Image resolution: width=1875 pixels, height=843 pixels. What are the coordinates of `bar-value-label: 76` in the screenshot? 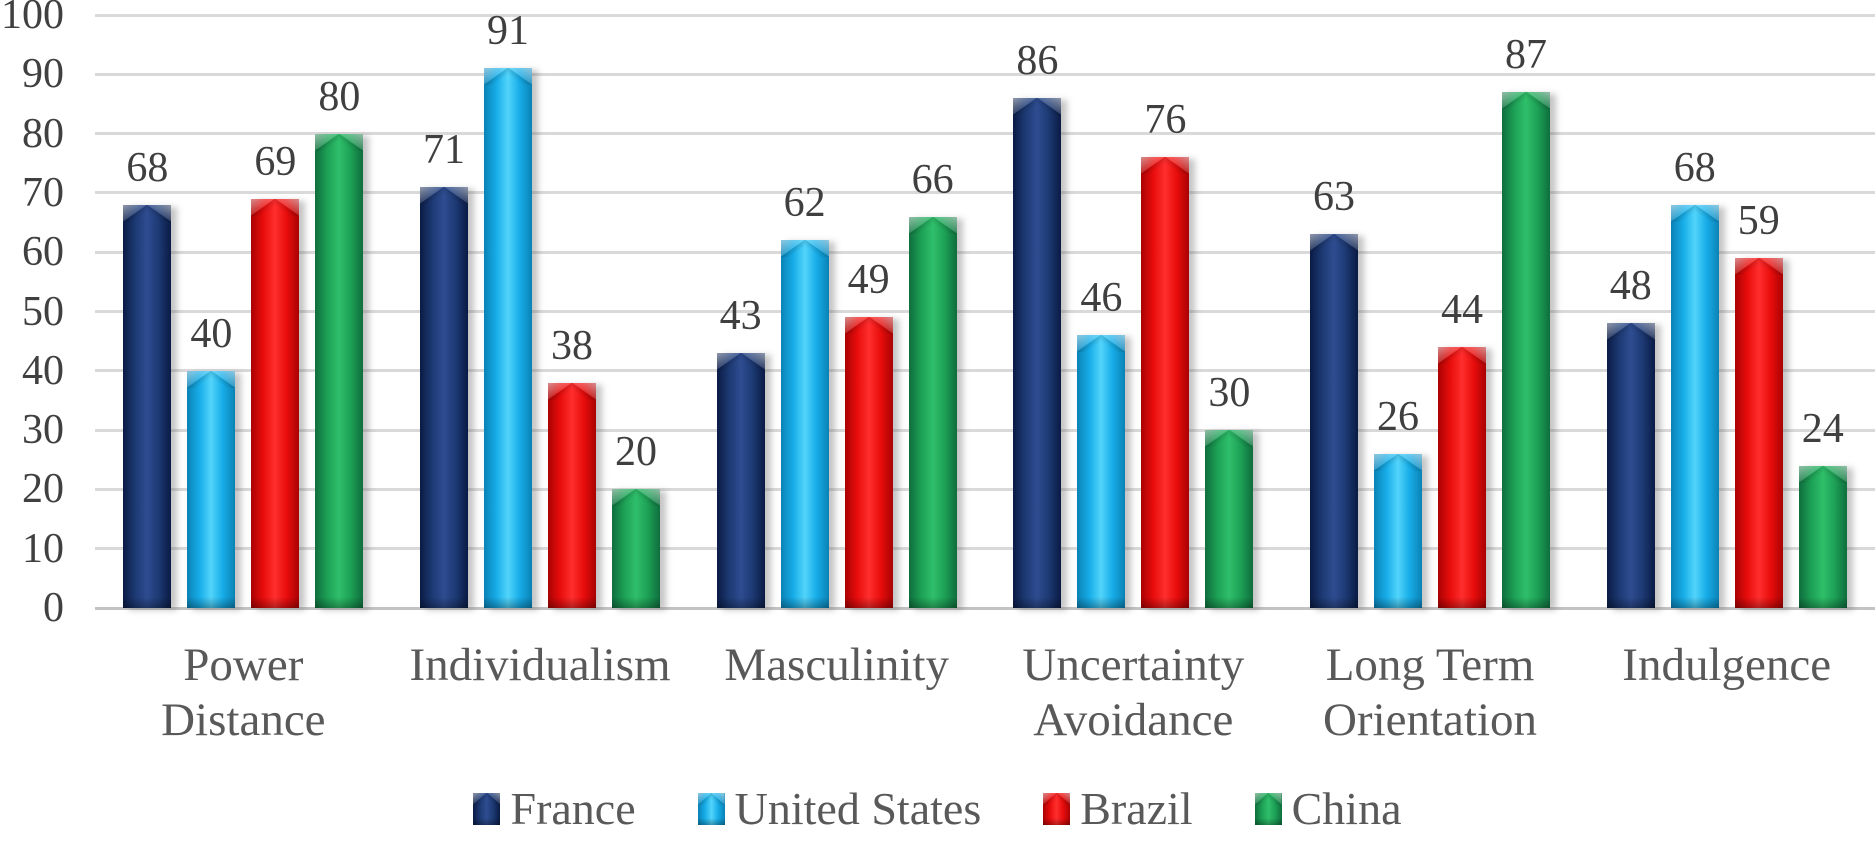 It's located at (1165, 120).